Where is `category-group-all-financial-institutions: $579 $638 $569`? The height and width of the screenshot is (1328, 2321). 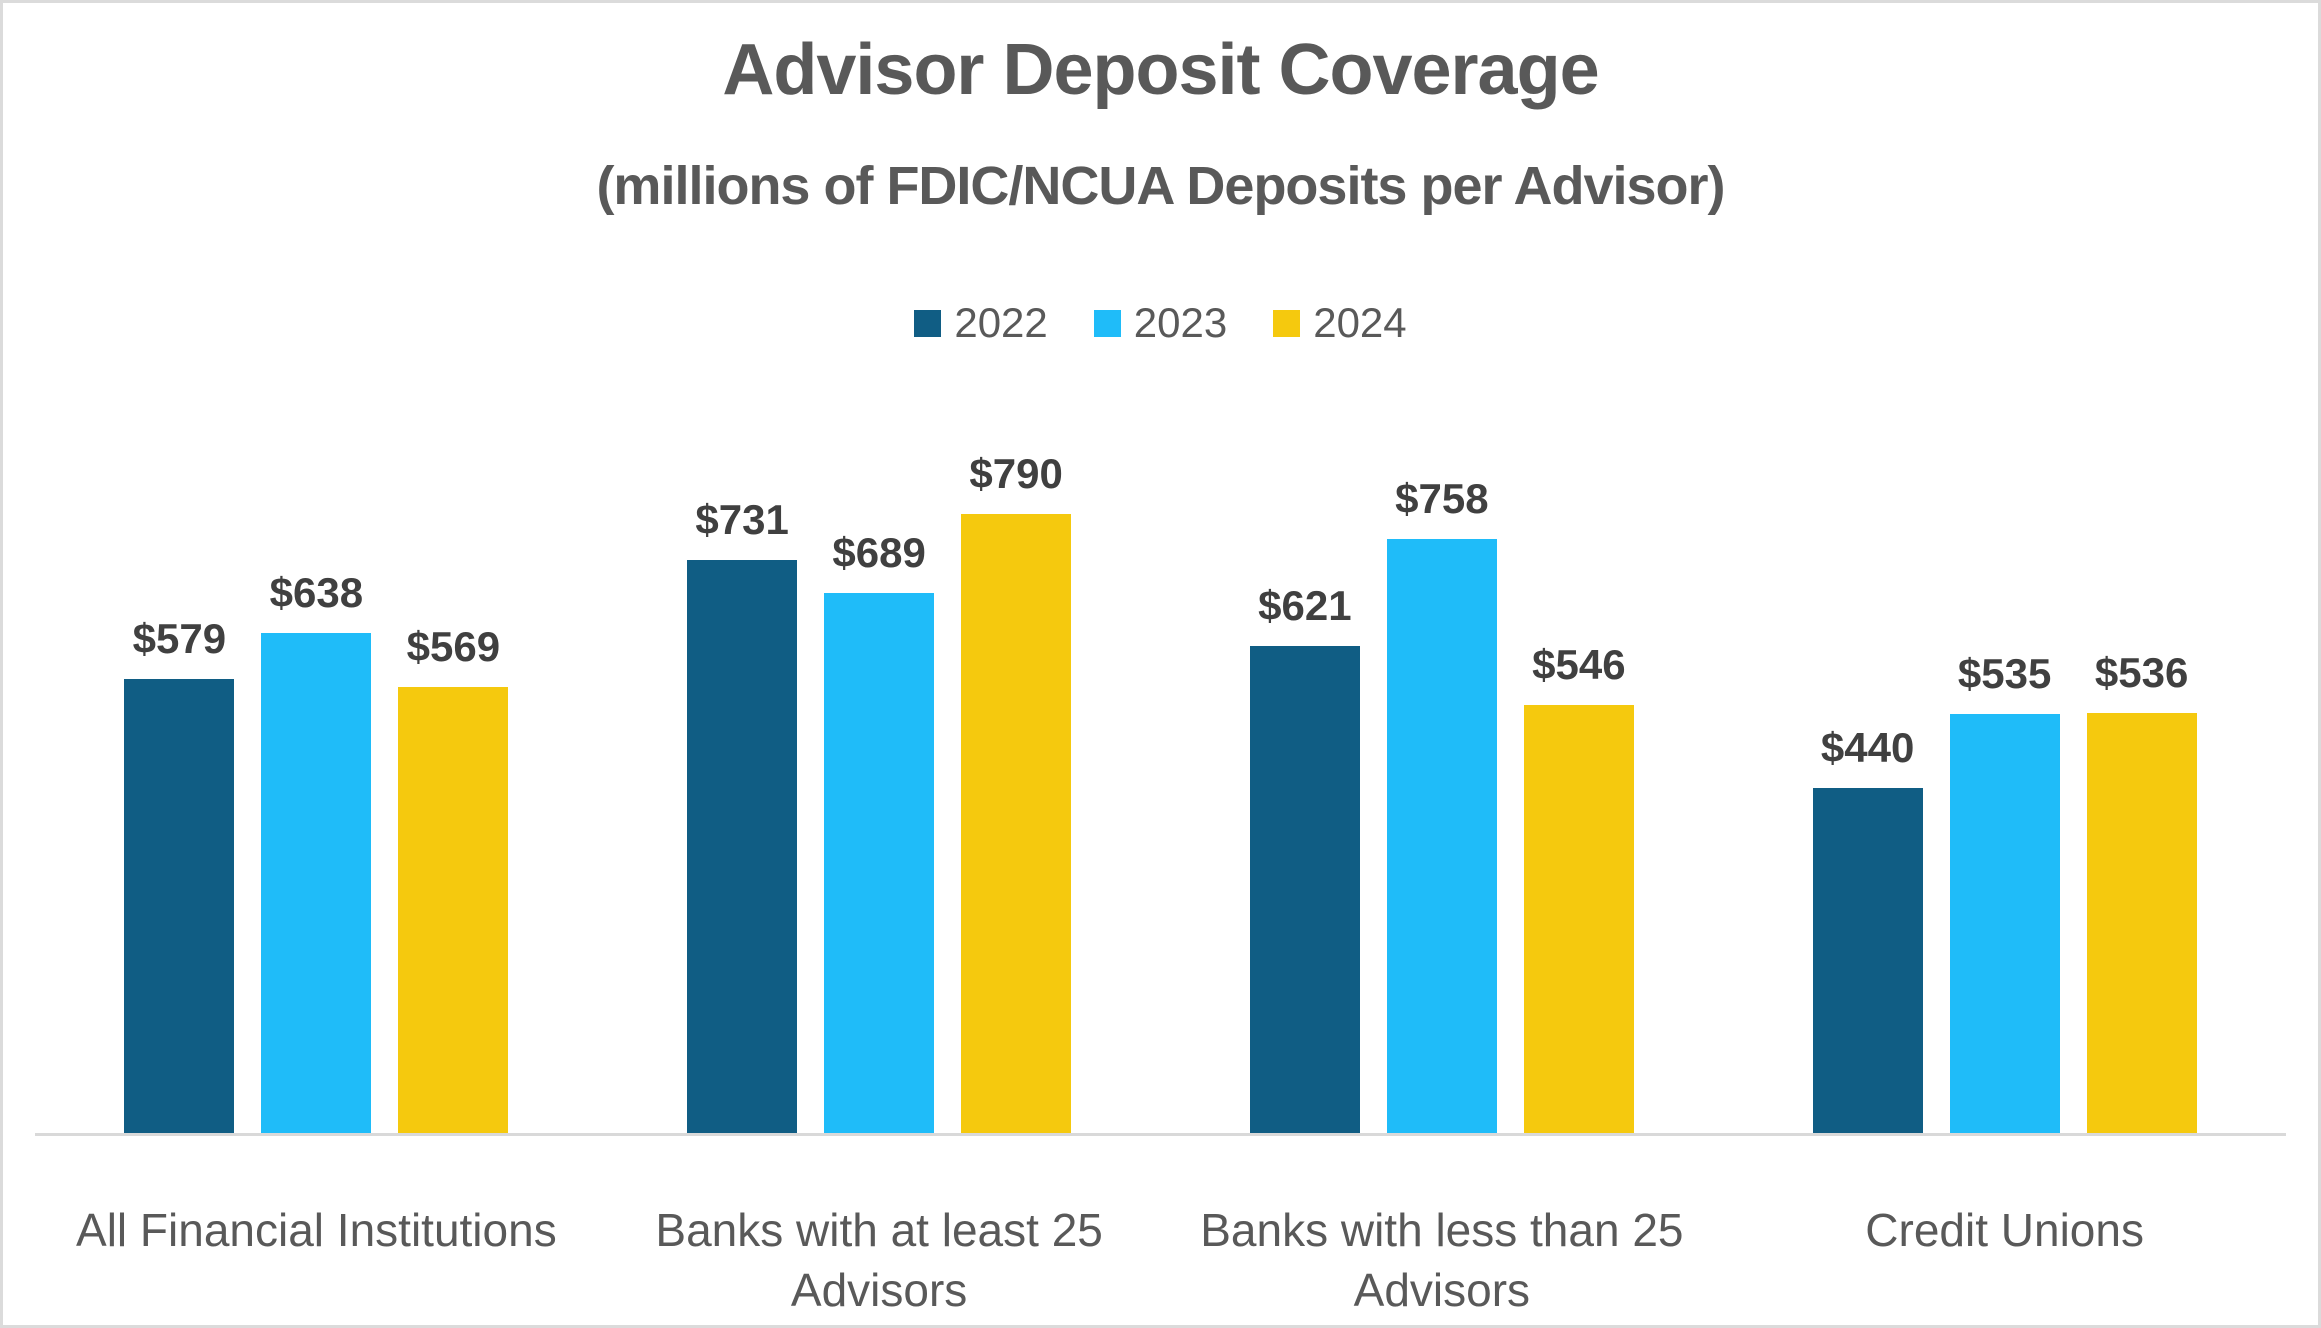
category-group-all-financial-institutions: $579 $638 $569 is located at coordinates (316, 778).